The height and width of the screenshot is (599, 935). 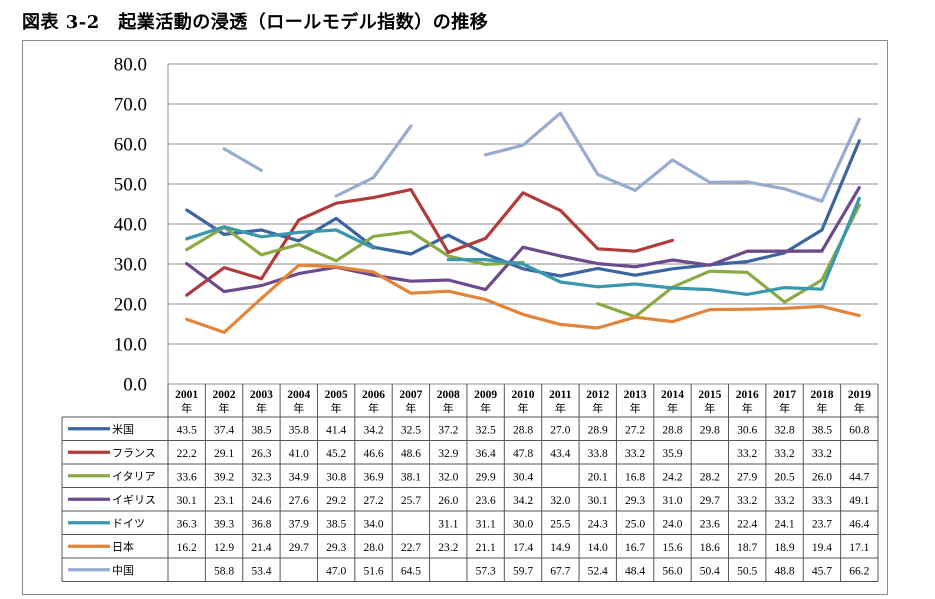 What do you see at coordinates (486, 454) in the screenshot?
I see `data-label: 36.4` at bounding box center [486, 454].